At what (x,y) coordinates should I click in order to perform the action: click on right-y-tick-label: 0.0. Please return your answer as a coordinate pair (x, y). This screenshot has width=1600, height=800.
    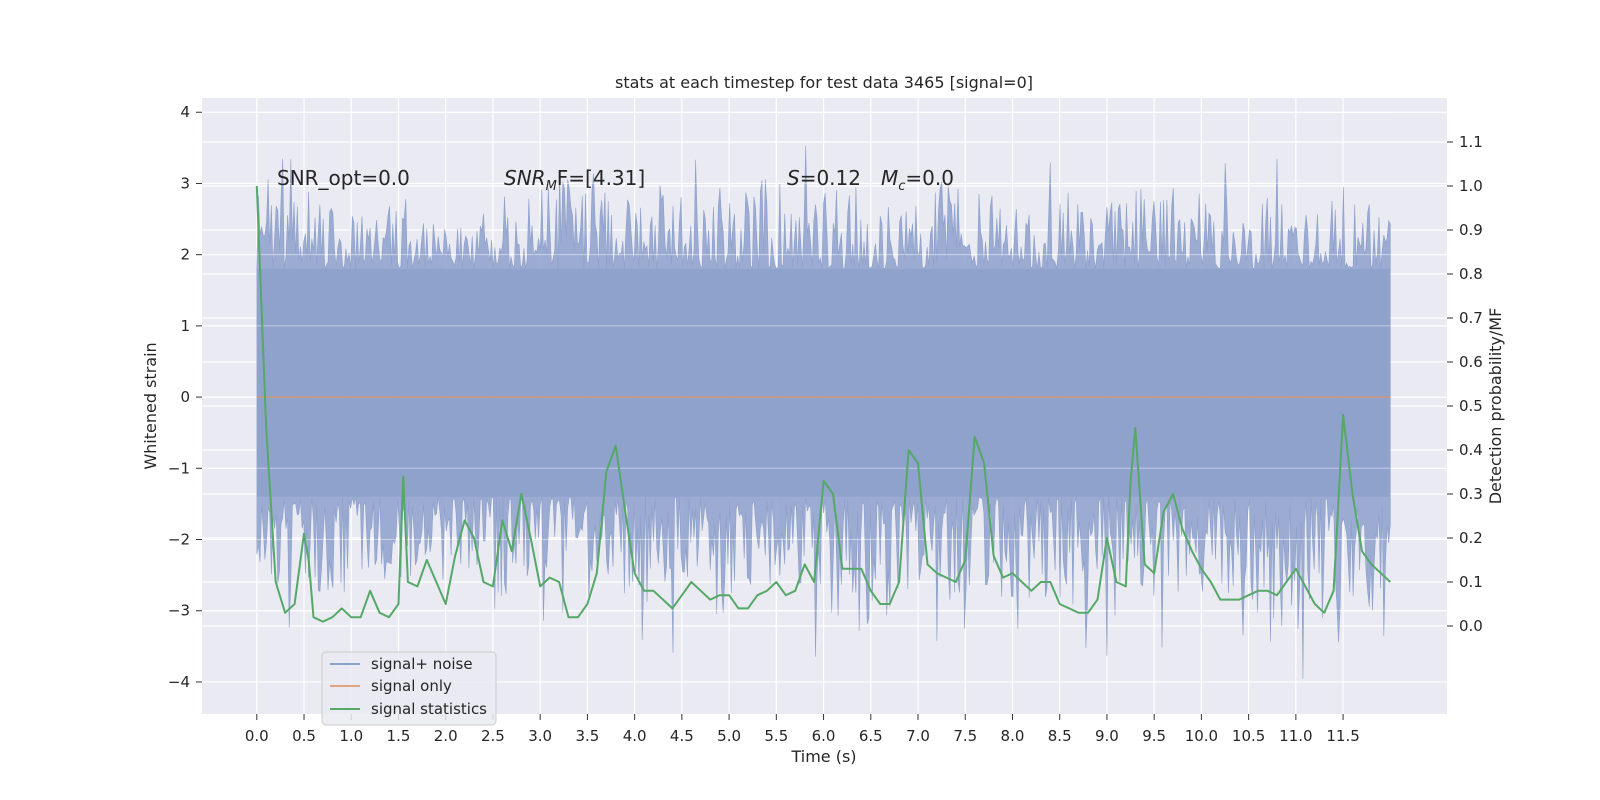
    Looking at the image, I should click on (1471, 626).